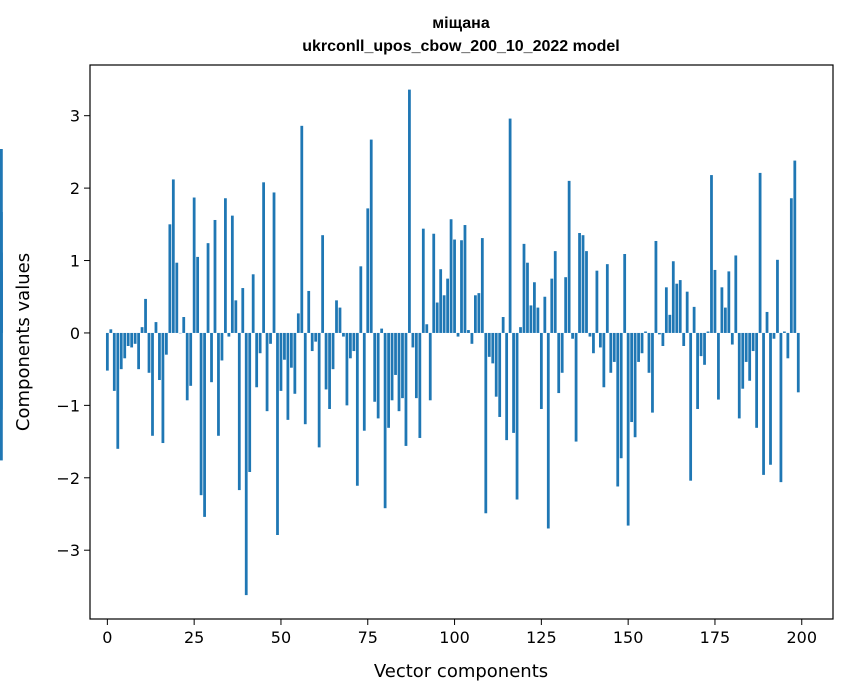 Image resolution: width=847 pixels, height=696 pixels. I want to click on x-tick-label: 100, so click(454, 637).